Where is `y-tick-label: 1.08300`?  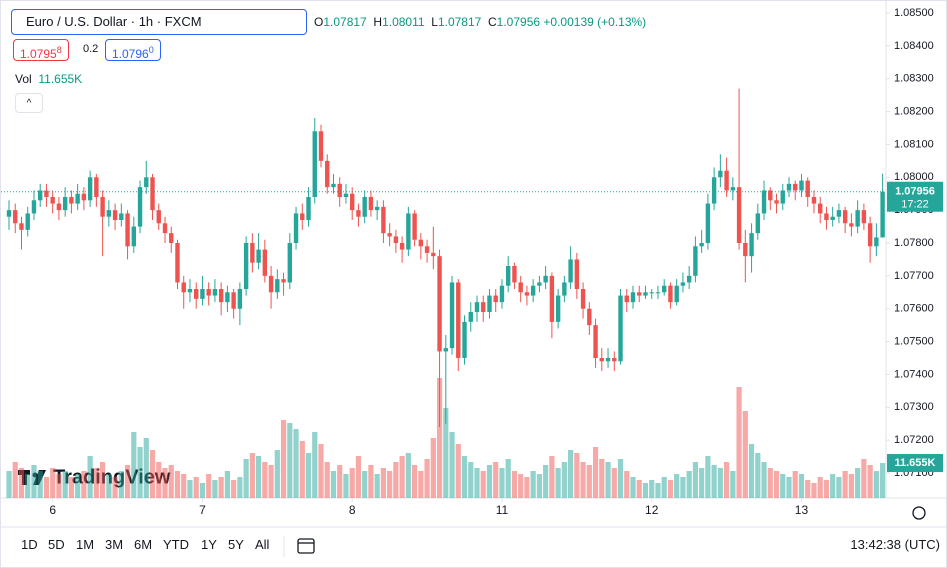
y-tick-label: 1.08300 is located at coordinates (914, 79).